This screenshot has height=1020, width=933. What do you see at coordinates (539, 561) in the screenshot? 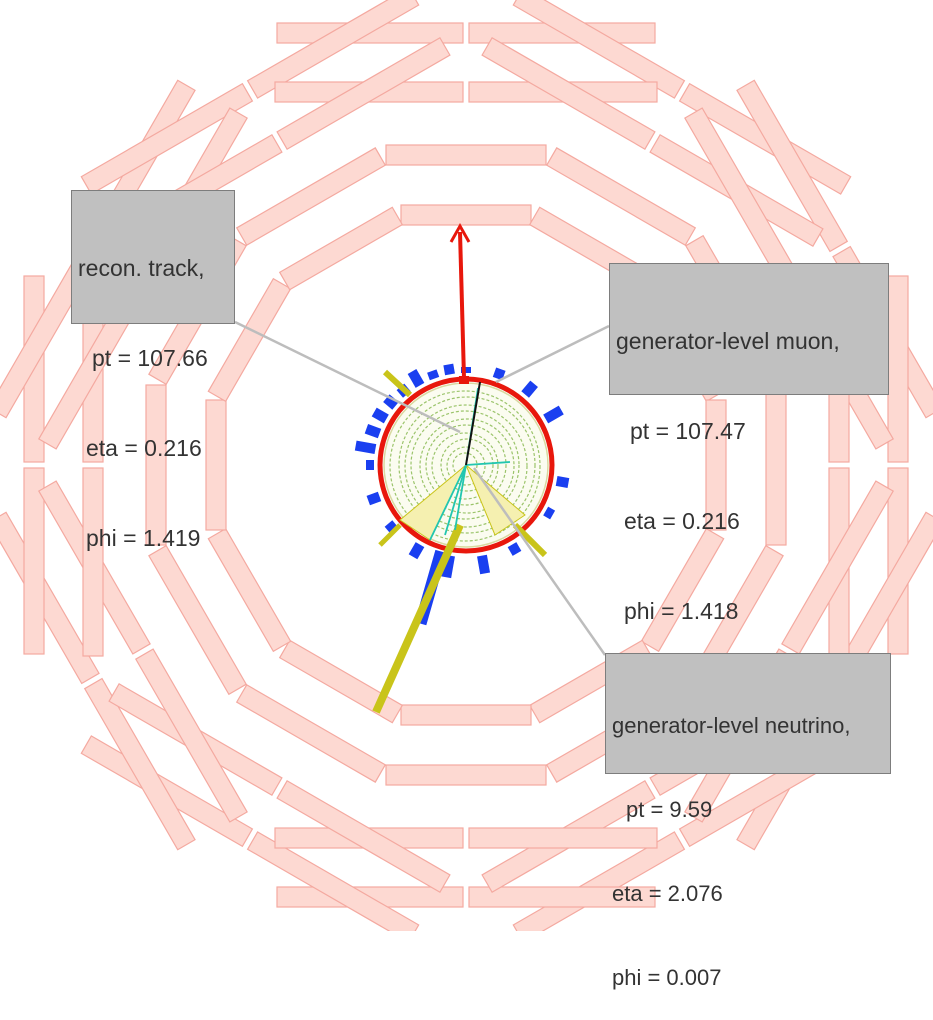
I see `leader-line-neutrino` at bounding box center [539, 561].